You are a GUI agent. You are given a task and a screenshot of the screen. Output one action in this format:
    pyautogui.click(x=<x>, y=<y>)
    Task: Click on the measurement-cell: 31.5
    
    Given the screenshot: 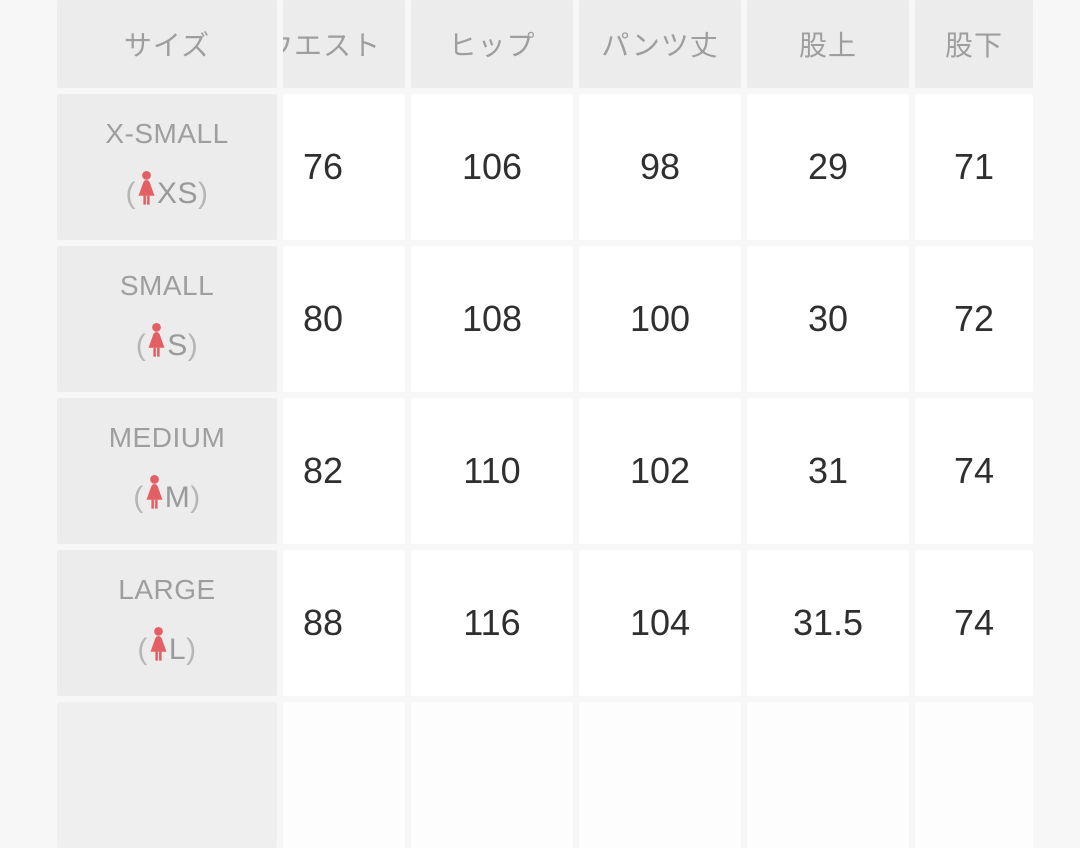 What is the action you would take?
    pyautogui.click(x=828, y=623)
    